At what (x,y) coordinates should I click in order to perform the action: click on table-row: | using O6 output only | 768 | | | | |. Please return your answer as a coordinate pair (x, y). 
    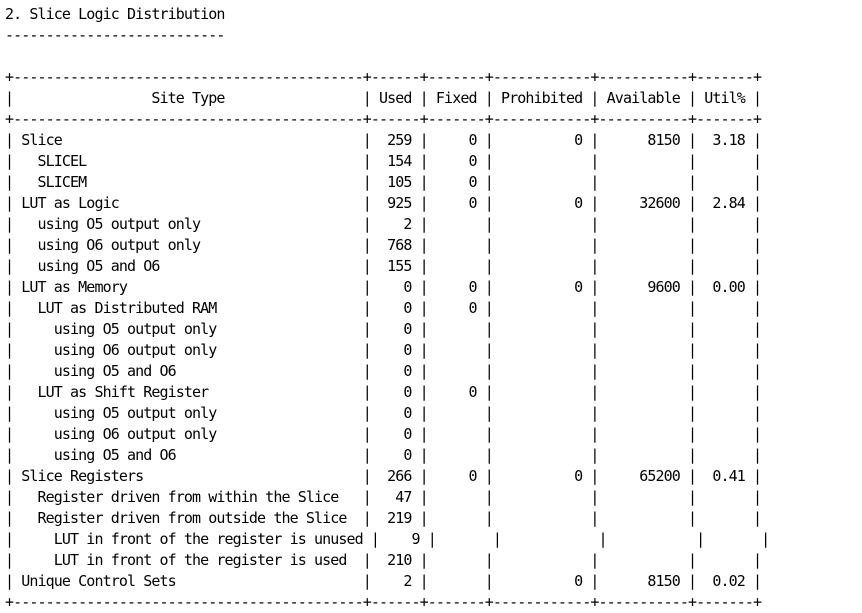
    Looking at the image, I should click on (383, 245).